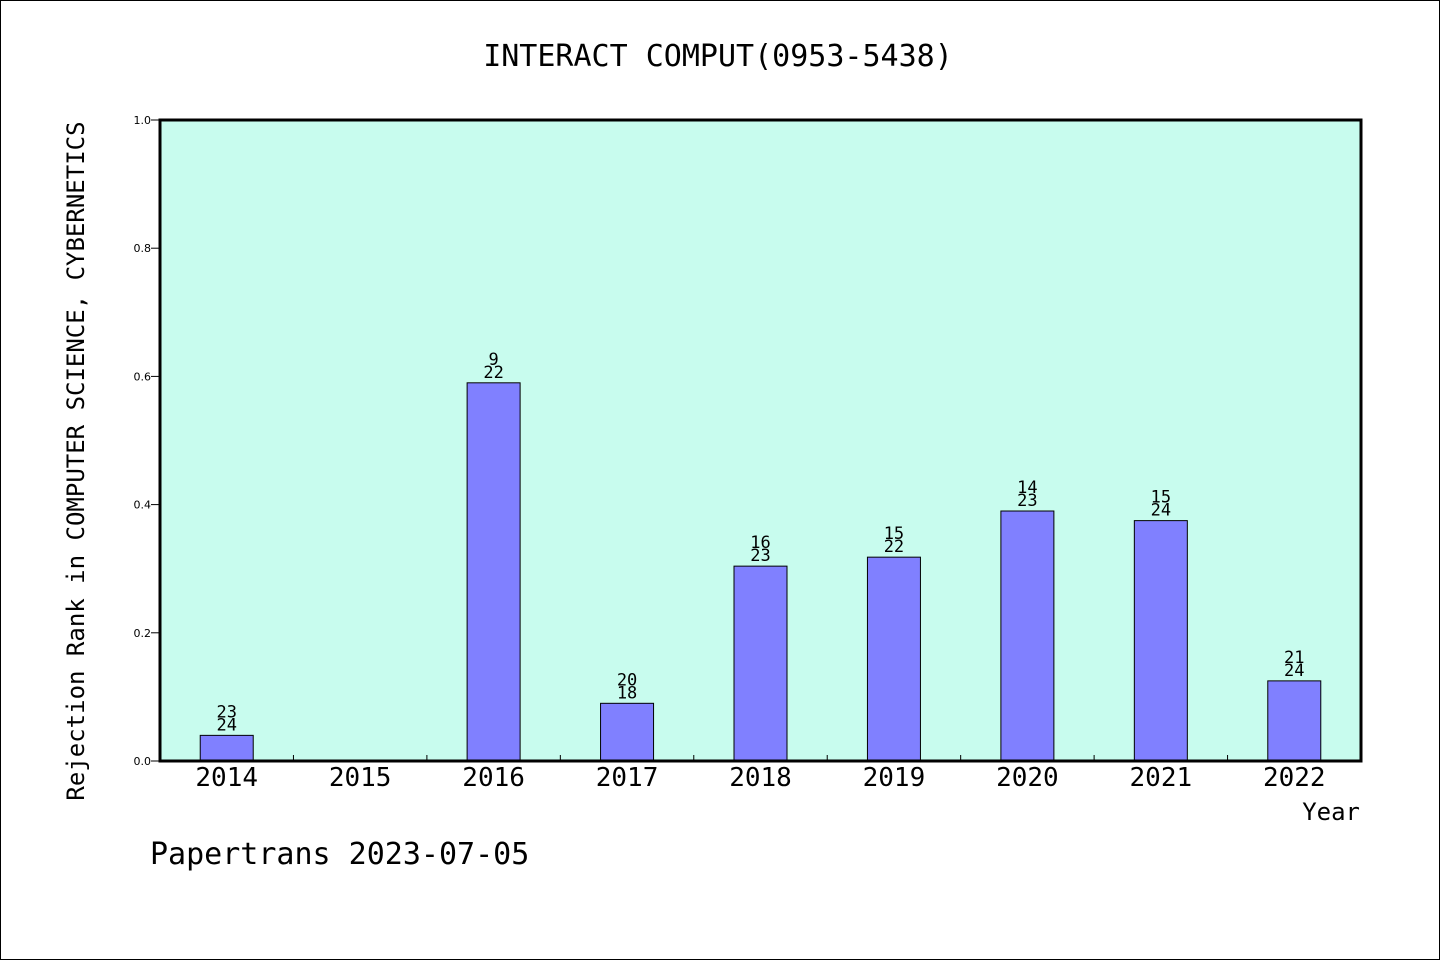 The width and height of the screenshot is (1440, 960). I want to click on bar-label-top: 20, so click(627, 680).